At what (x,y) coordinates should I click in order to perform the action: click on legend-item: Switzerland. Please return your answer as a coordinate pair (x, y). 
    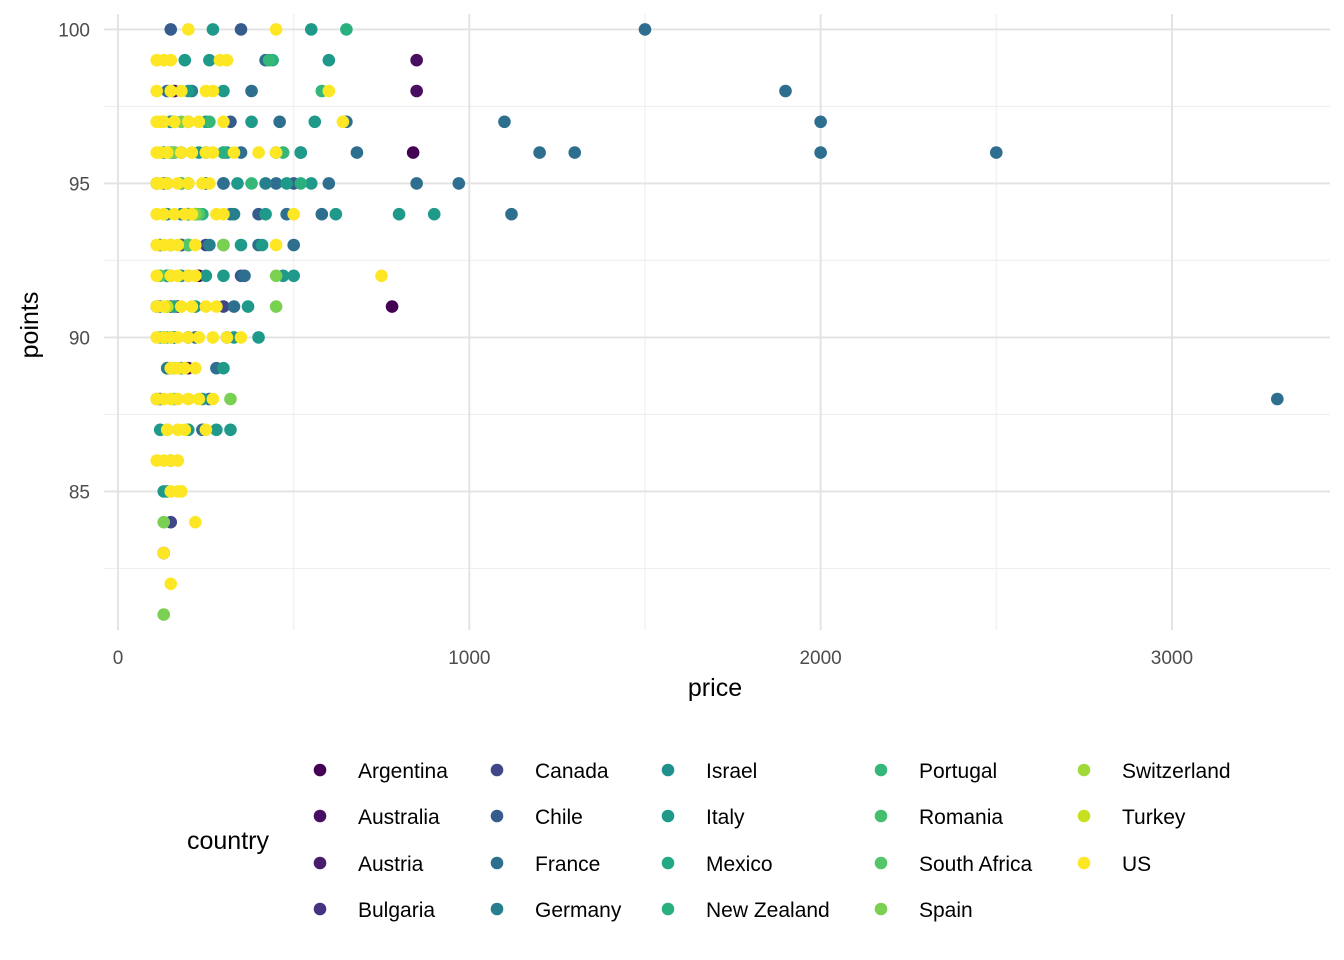
    Looking at the image, I should click on (1154, 771).